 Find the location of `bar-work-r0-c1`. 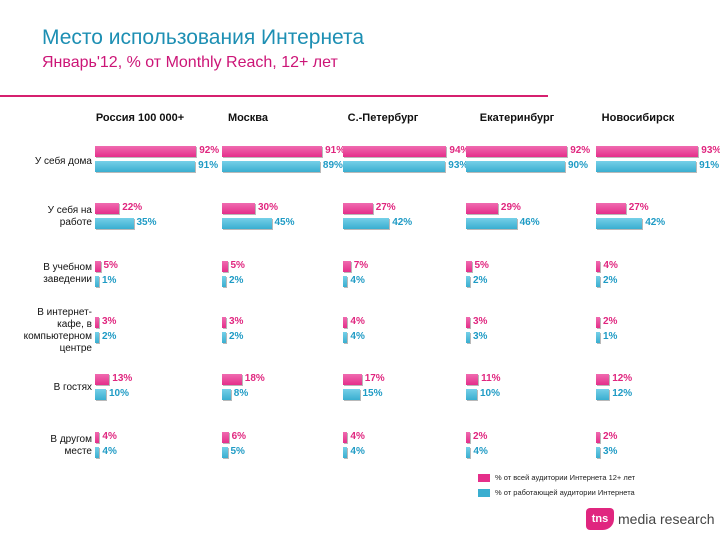

bar-work-r0-c1 is located at coordinates (271, 166).